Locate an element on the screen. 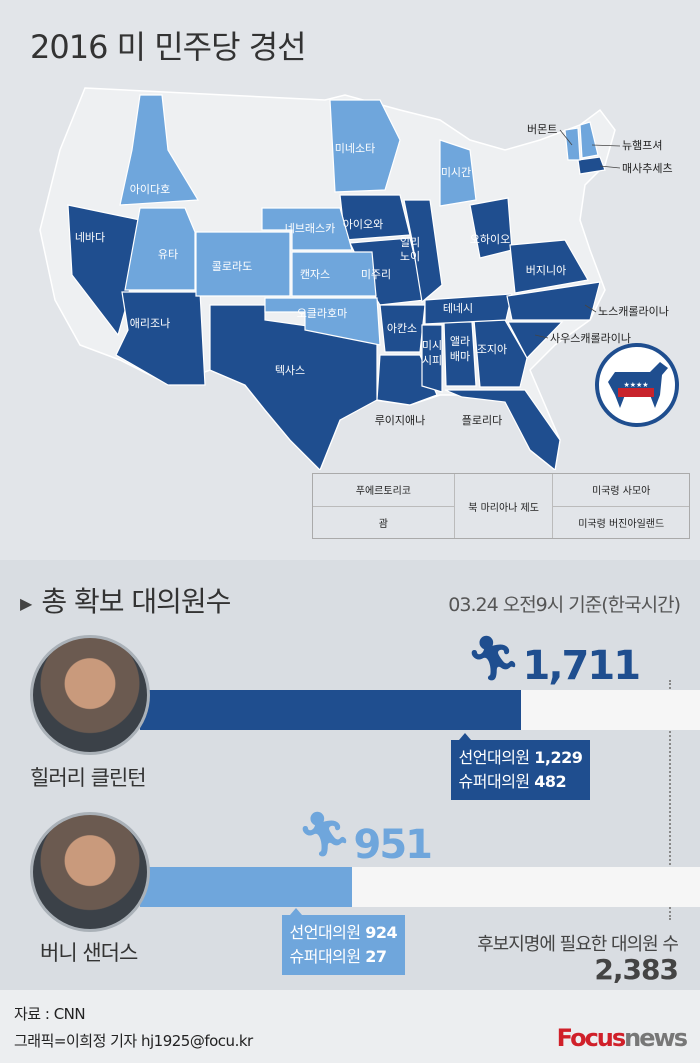 This screenshot has height=1063, width=700. label-virginia: 버지니아 is located at coordinates (546, 270).